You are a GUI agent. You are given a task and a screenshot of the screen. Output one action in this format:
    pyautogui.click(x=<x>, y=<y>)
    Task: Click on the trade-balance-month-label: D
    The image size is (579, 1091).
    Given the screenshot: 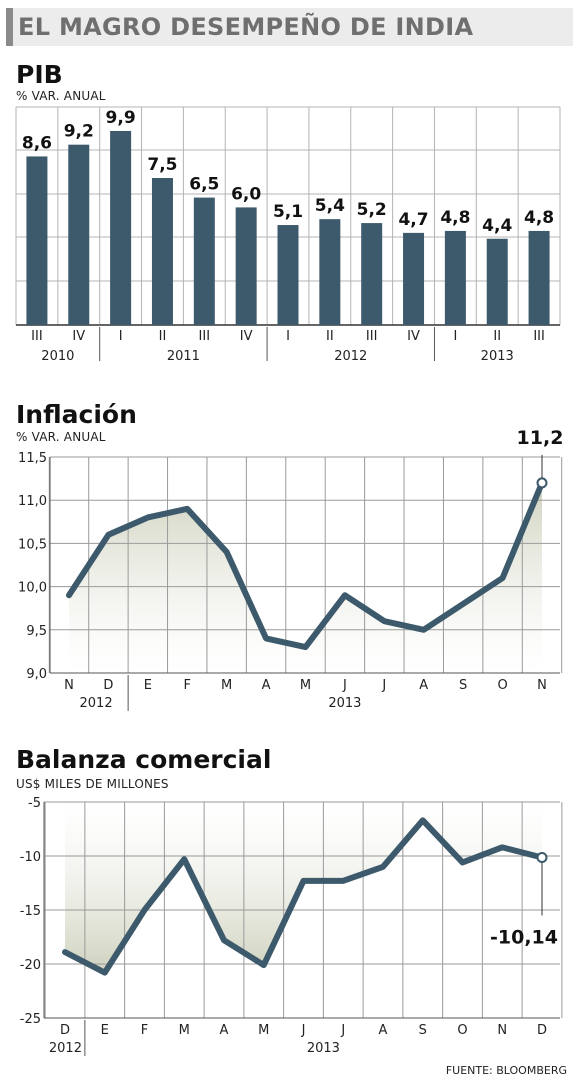 What is the action you would take?
    pyautogui.click(x=542, y=1030)
    